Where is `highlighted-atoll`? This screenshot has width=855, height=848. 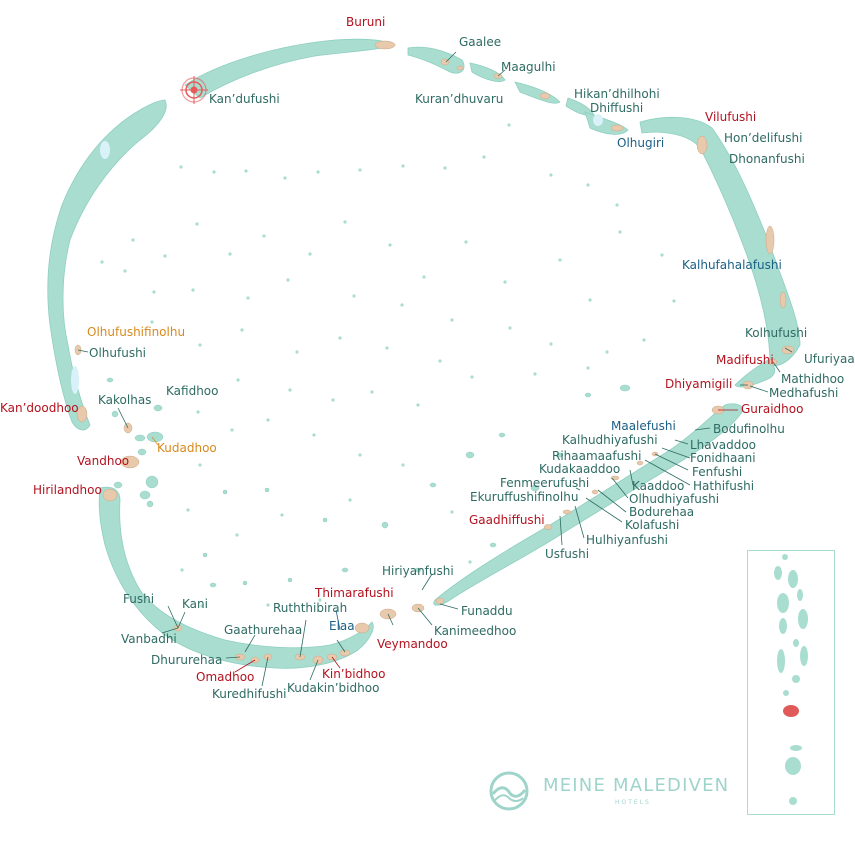 highlighted-atoll is located at coordinates (791, 711).